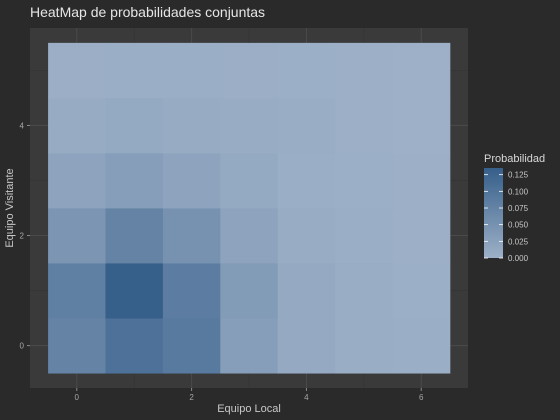 The image size is (560, 420). What do you see at coordinates (22, 236) in the screenshot?
I see `y-tick-label: 2` at bounding box center [22, 236].